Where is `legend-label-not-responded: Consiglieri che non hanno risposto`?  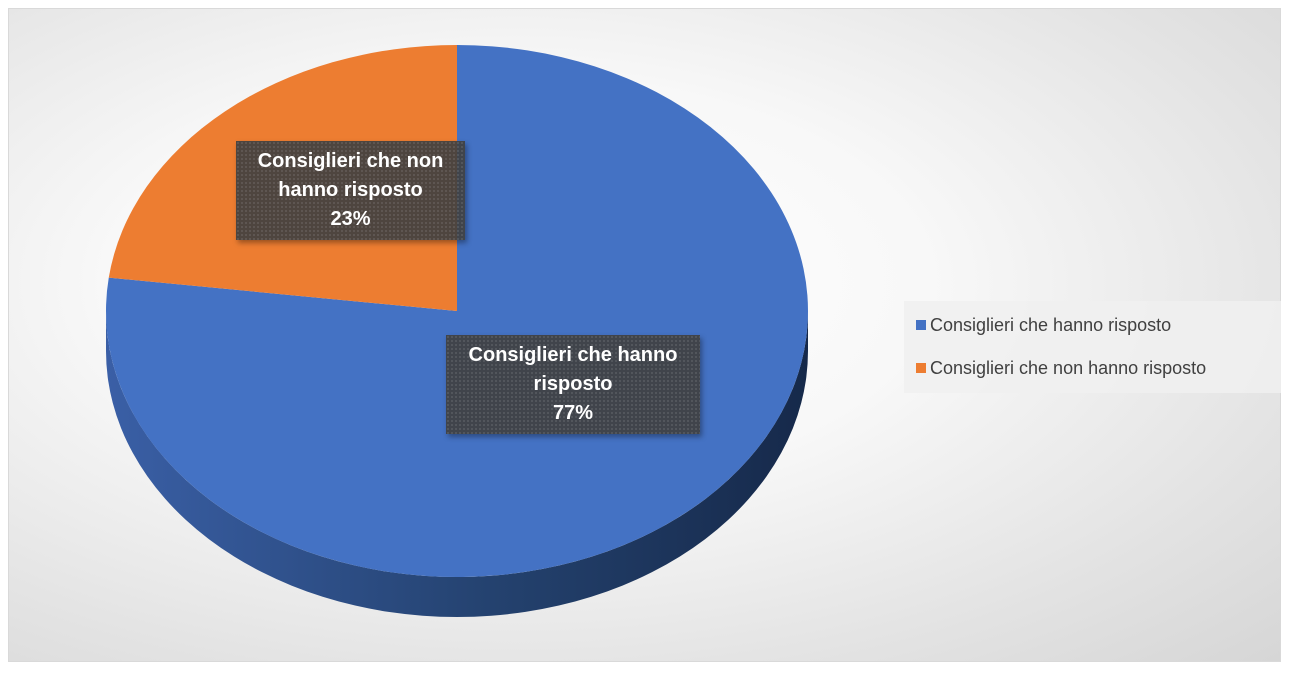 legend-label-not-responded: Consiglieri che non hanno risposto is located at coordinates (1068, 368).